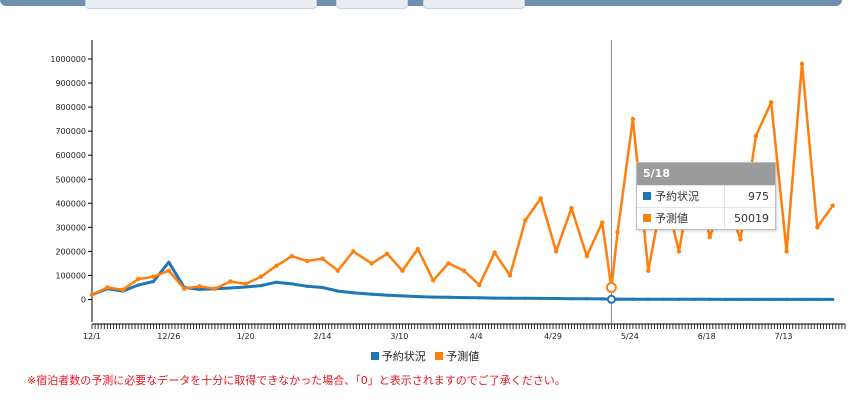 Image resolution: width=850 pixels, height=419 pixels. What do you see at coordinates (70, 203) in the screenshot?
I see `y-tick-label: 400000` at bounding box center [70, 203].